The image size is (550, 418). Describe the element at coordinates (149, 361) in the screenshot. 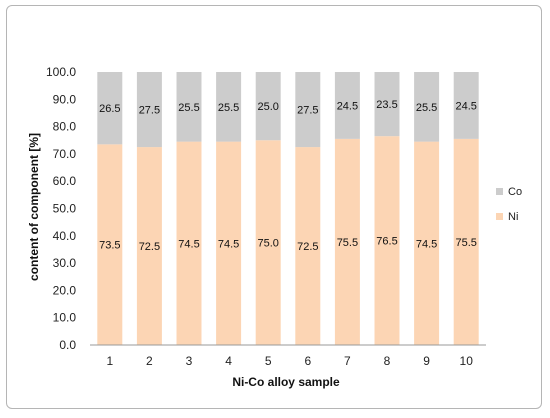

I see `x-tick-label: 2` at that location.